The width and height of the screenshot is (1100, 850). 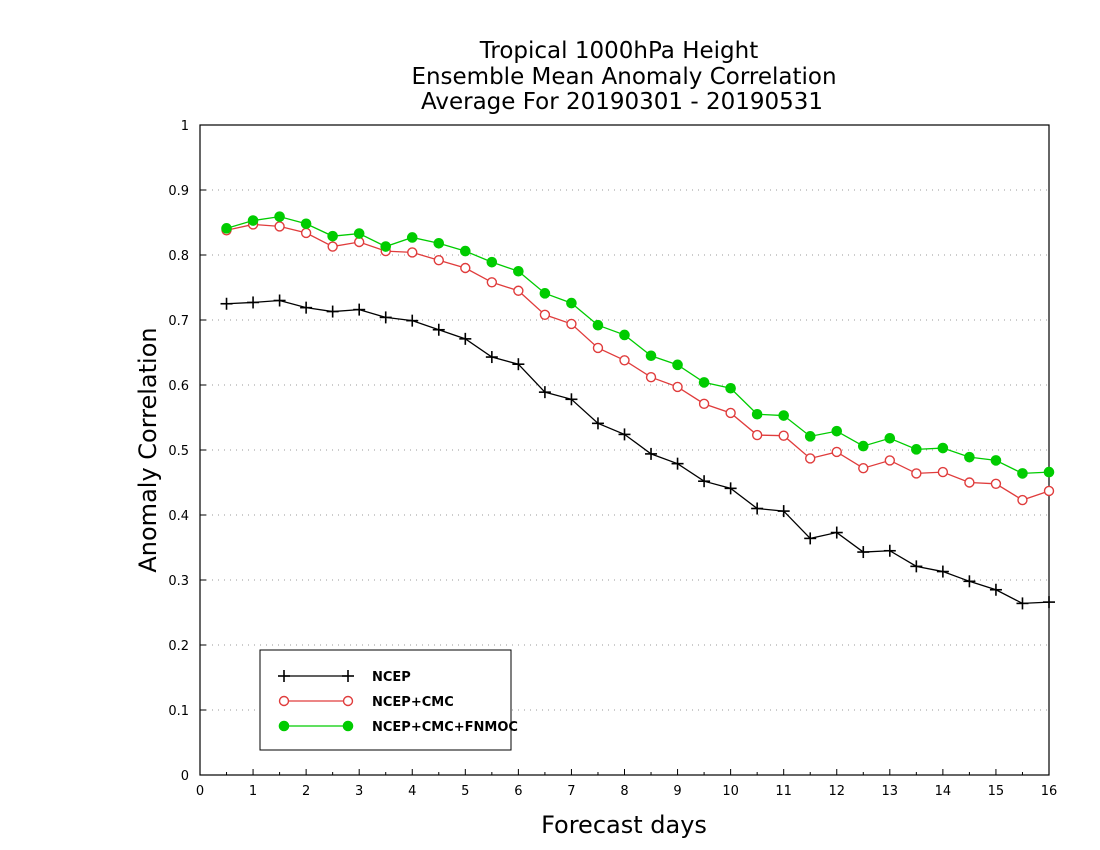 I want to click on x-tick-label-15: 15, so click(x=996, y=791).